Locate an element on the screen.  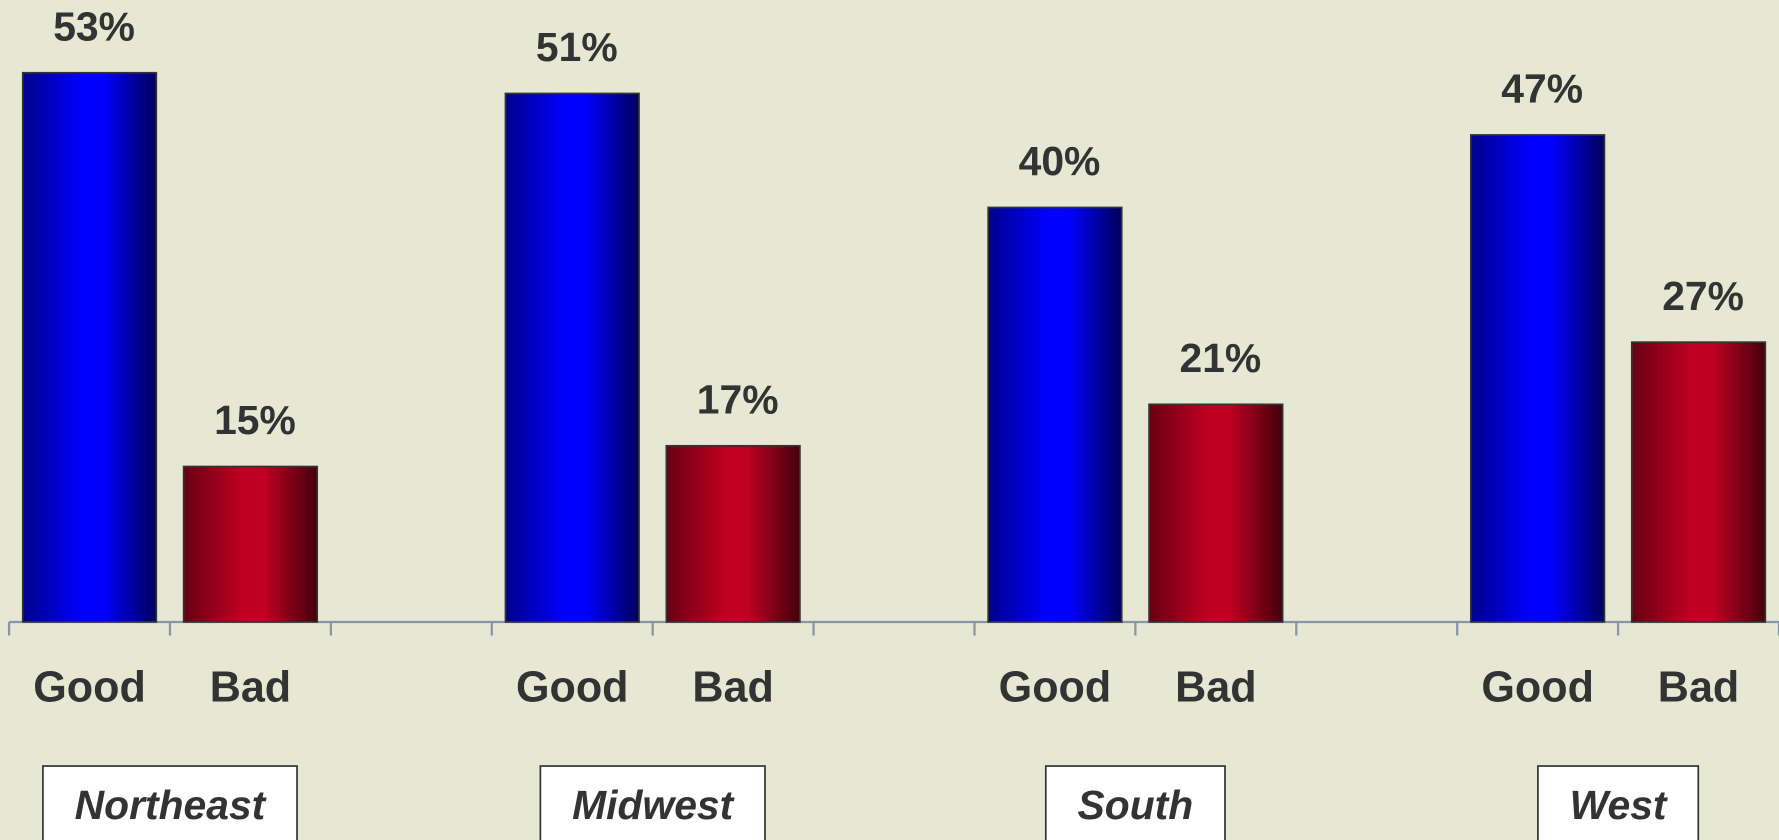
group-label: South is located at coordinates (1136, 805).